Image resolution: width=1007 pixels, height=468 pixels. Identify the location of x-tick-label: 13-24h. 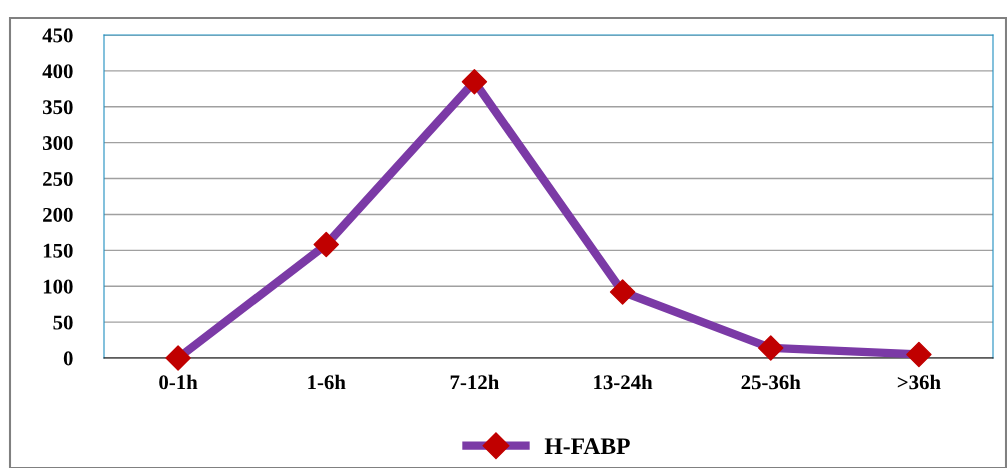
(623, 382).